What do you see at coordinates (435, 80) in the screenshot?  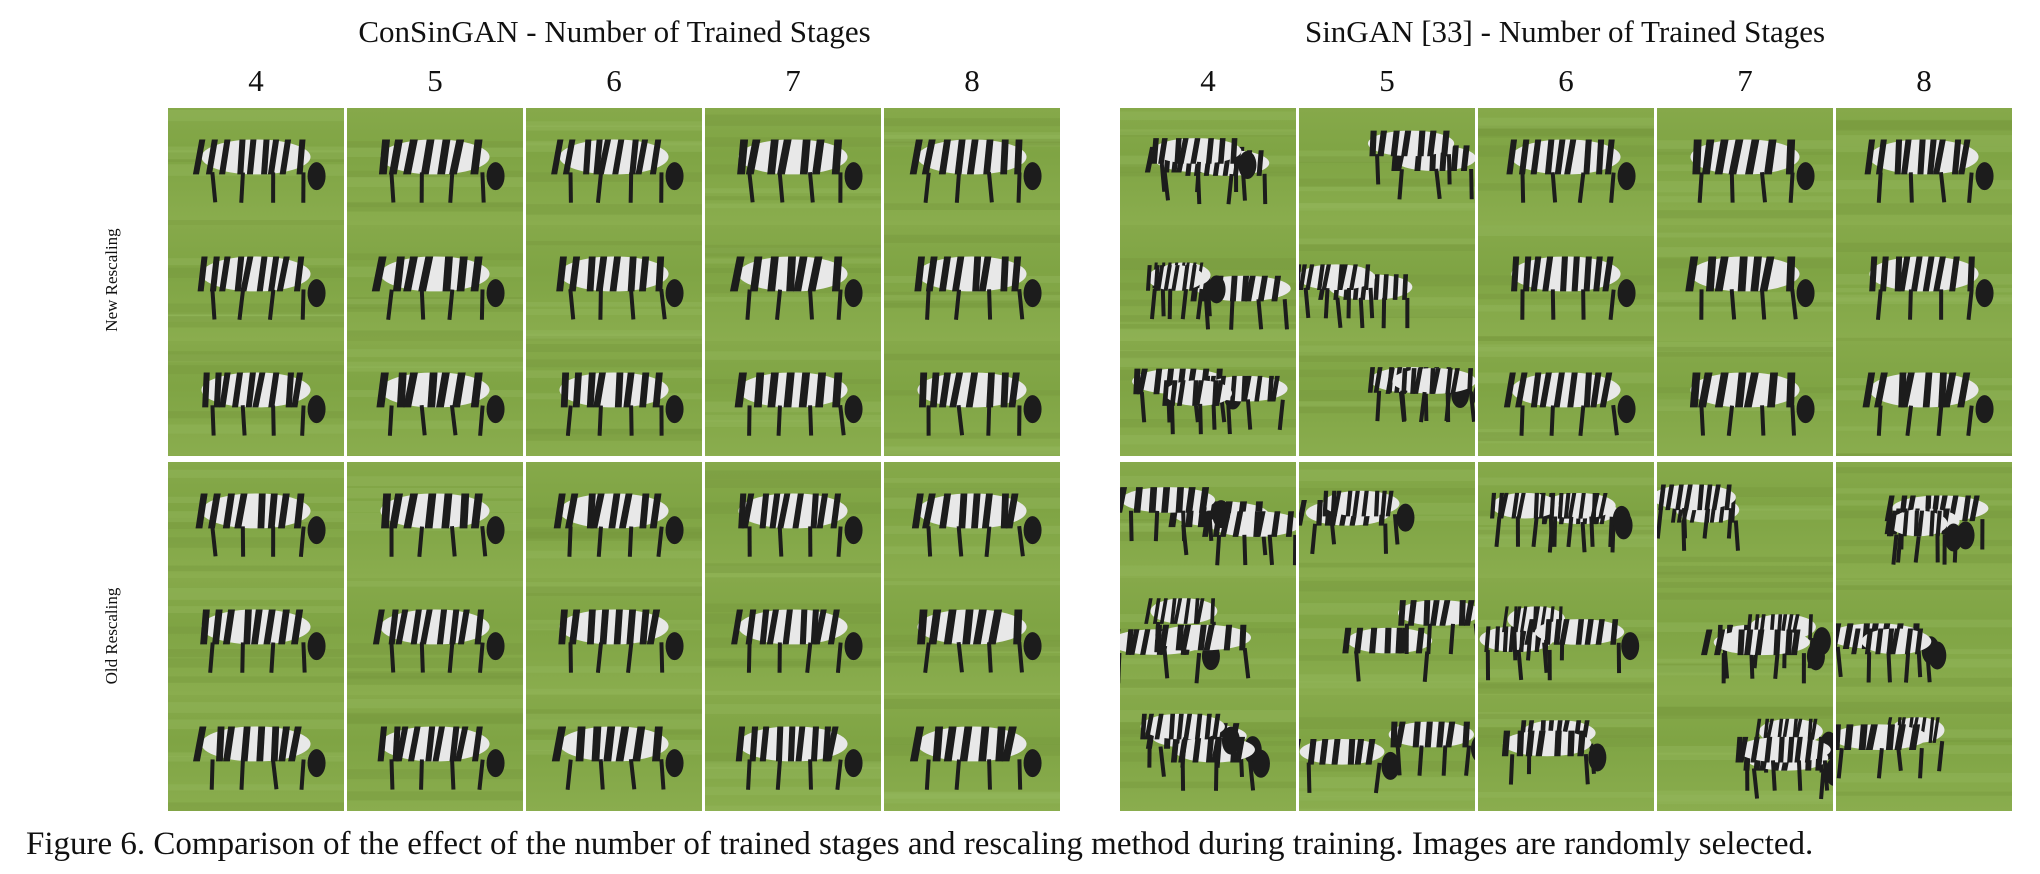 I see `col-label-consingan-5: 5` at bounding box center [435, 80].